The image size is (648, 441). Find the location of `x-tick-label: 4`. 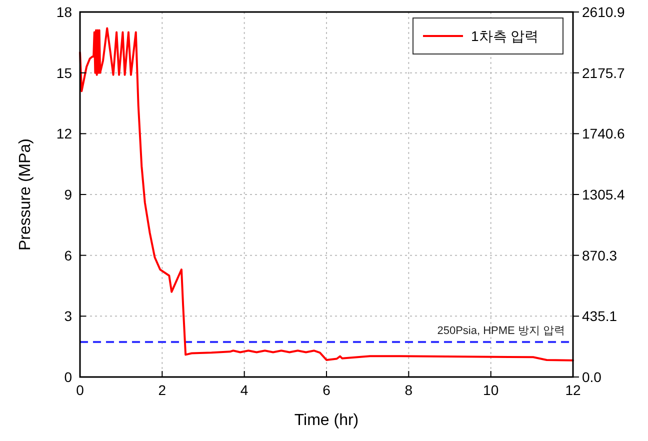

x-tick-label: 4 is located at coordinates (244, 390).